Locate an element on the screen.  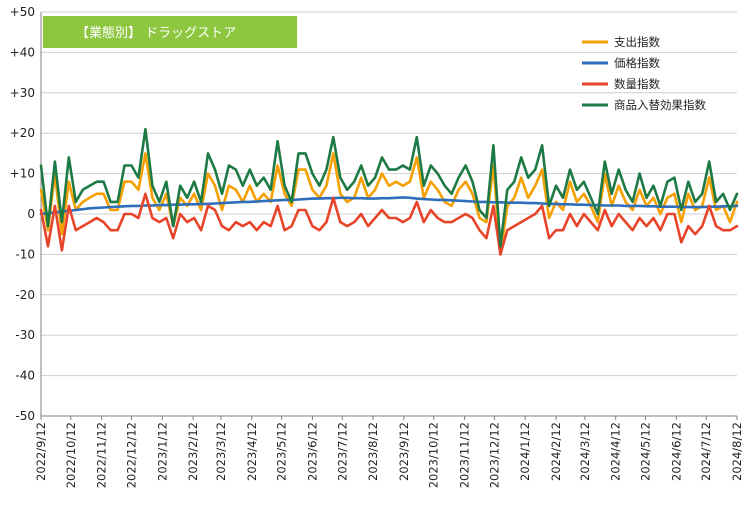
y-tick-label: -20 is located at coordinates (25, 295).